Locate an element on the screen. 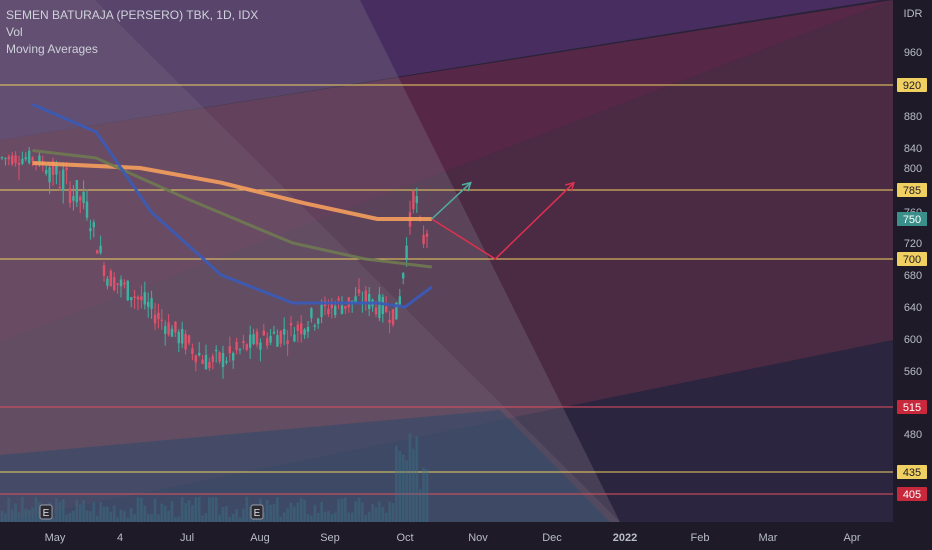 The image size is (932, 550). x-tick-label: Mar is located at coordinates (768, 538).